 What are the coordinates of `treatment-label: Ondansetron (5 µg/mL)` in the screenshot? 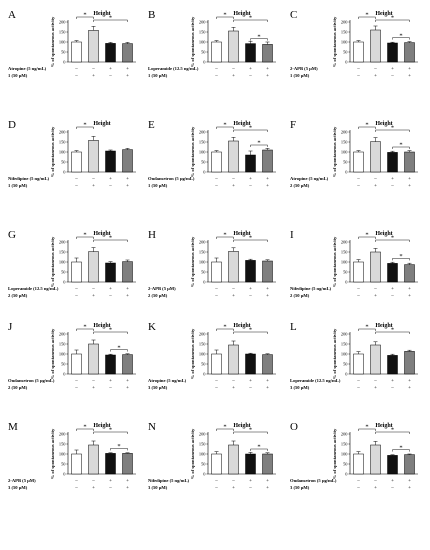 It's located at (171, 178).